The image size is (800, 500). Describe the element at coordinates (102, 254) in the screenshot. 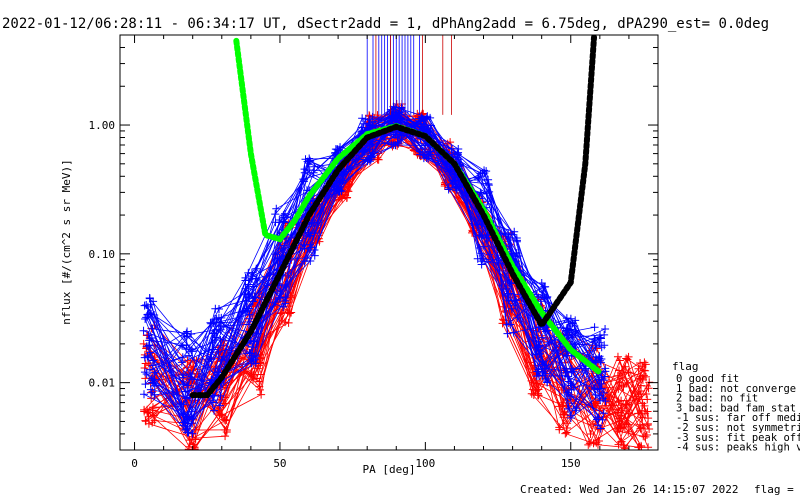

I see `y-tick-label: 0.10` at that location.